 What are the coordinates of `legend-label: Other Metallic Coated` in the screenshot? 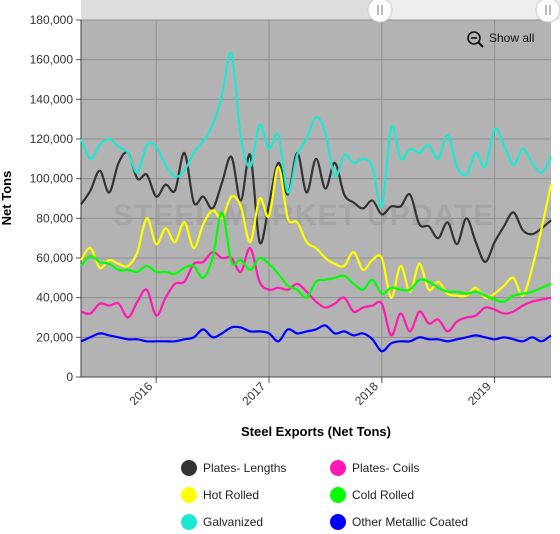 It's located at (410, 522).